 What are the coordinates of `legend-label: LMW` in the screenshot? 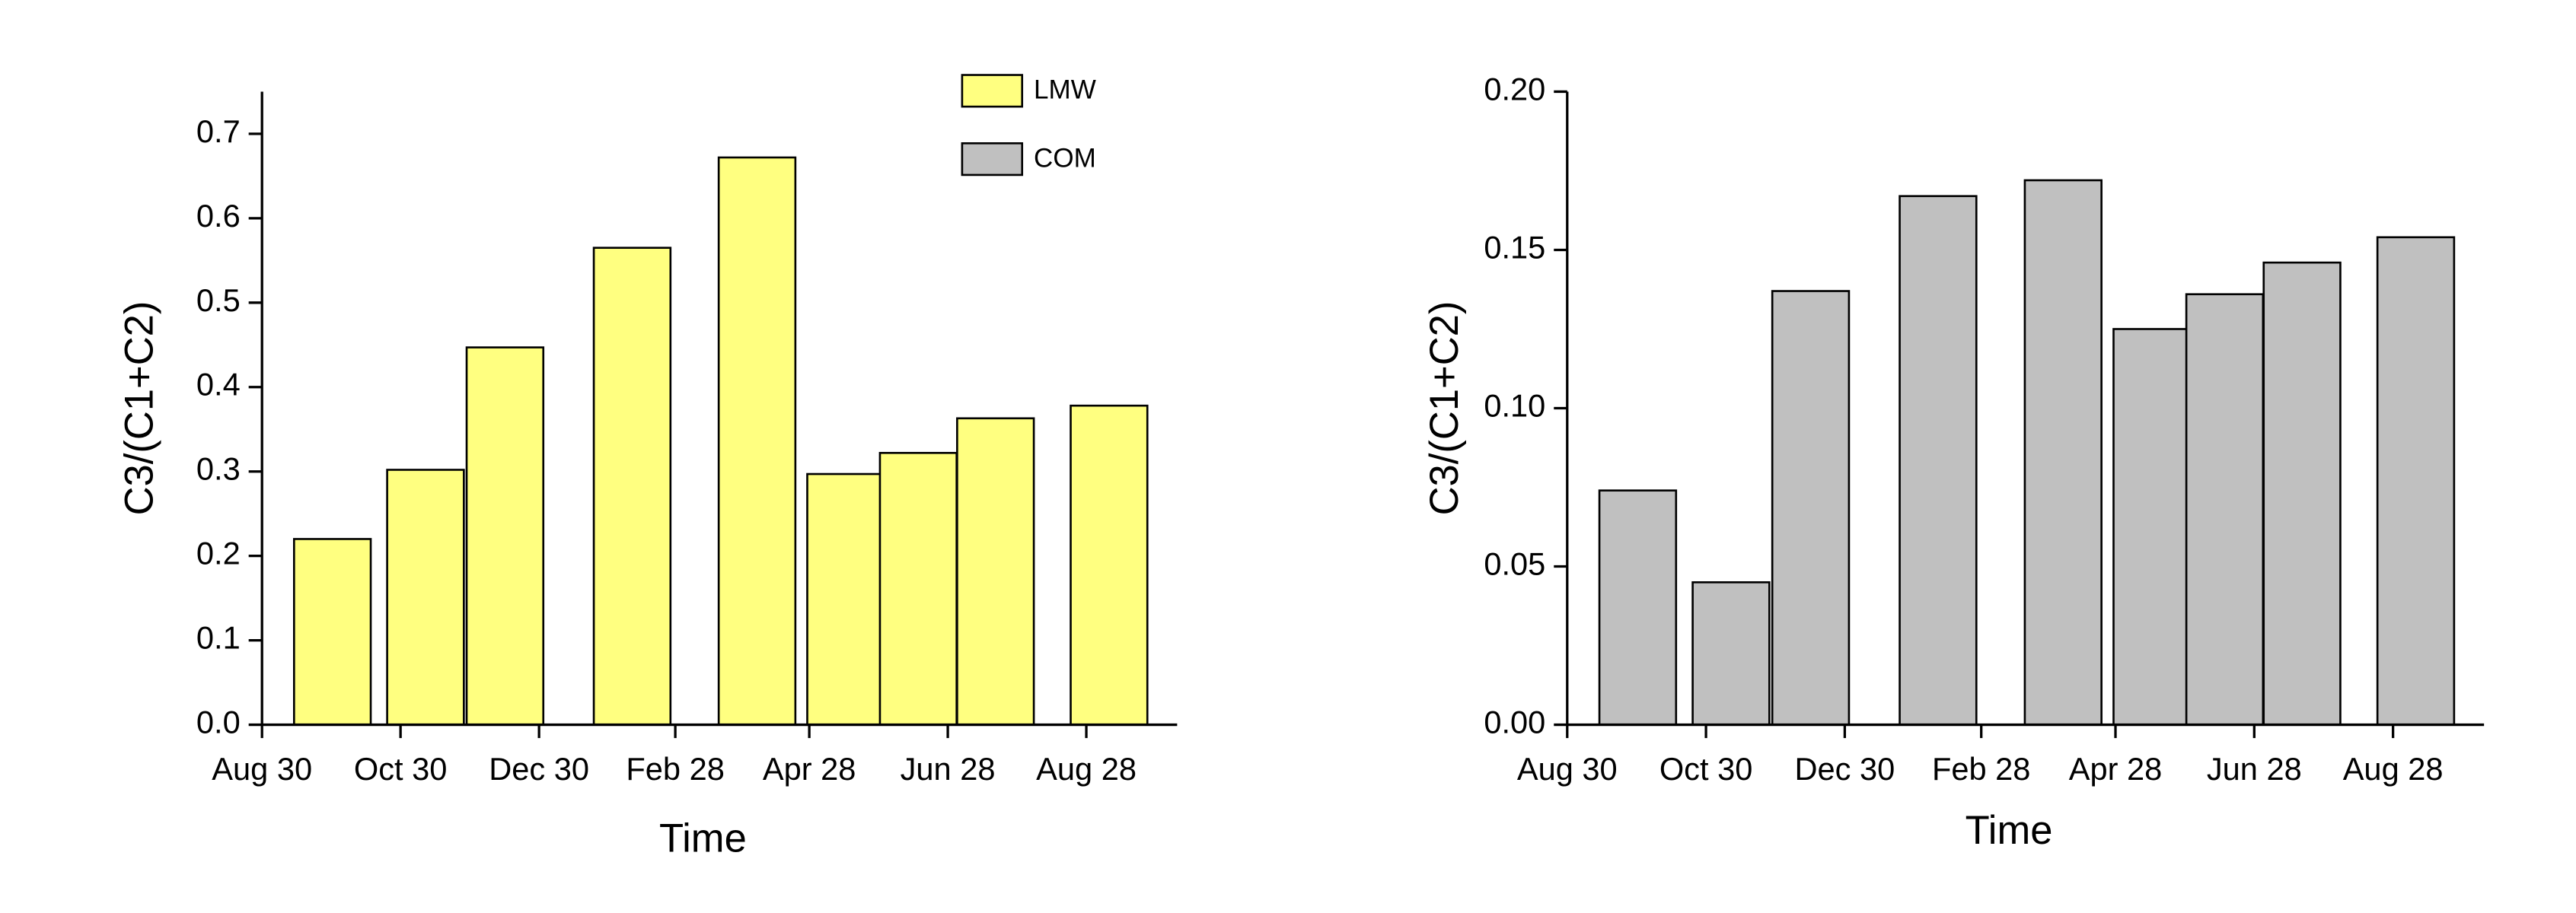 It's located at (1065, 90).